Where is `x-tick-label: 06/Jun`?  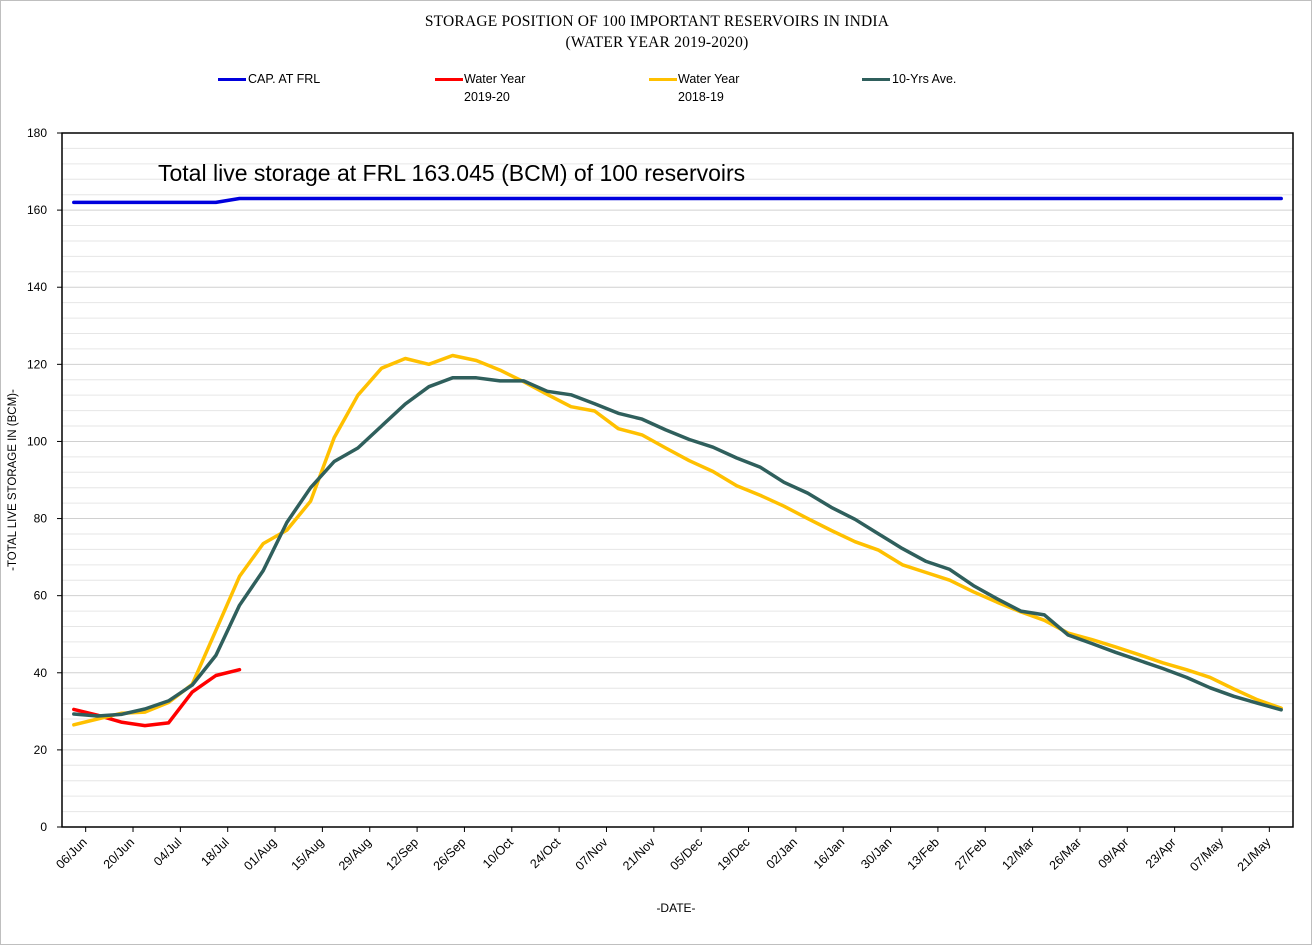 x-tick-label: 06/Jun is located at coordinates (71, 853).